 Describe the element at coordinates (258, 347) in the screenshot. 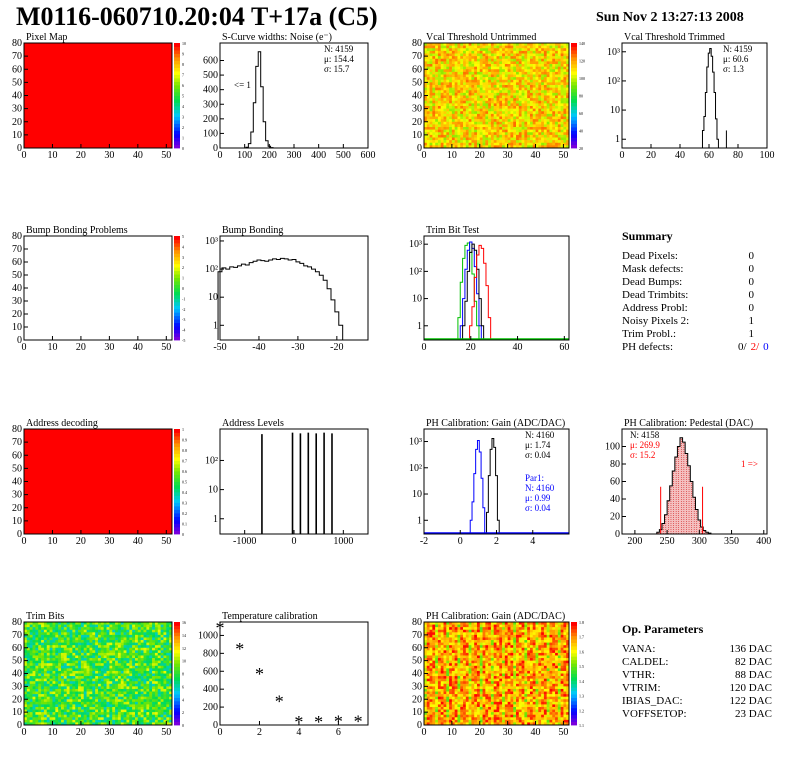

I see `x-tick-label: -40` at that location.